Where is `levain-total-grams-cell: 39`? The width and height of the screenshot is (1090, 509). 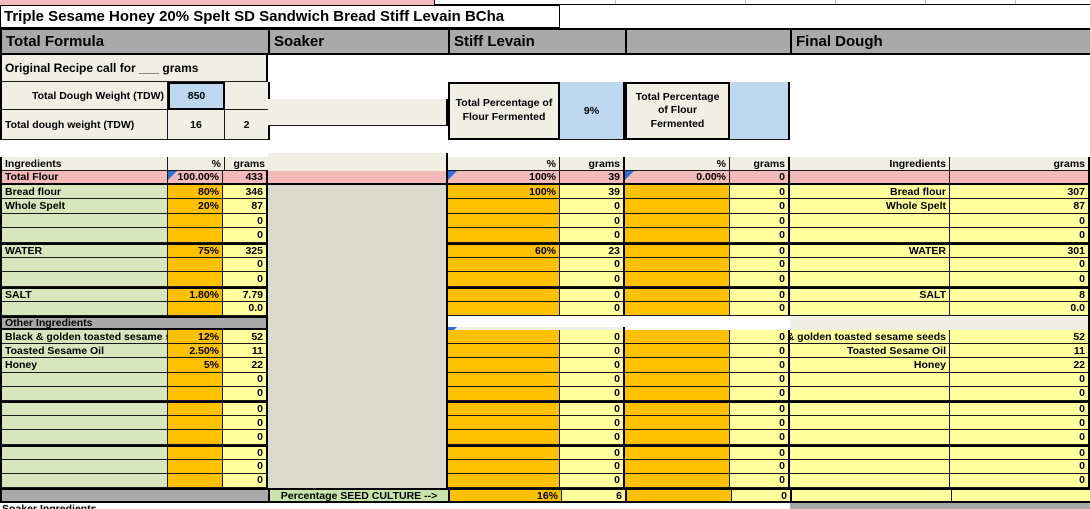 levain-total-grams-cell: 39 is located at coordinates (592, 178).